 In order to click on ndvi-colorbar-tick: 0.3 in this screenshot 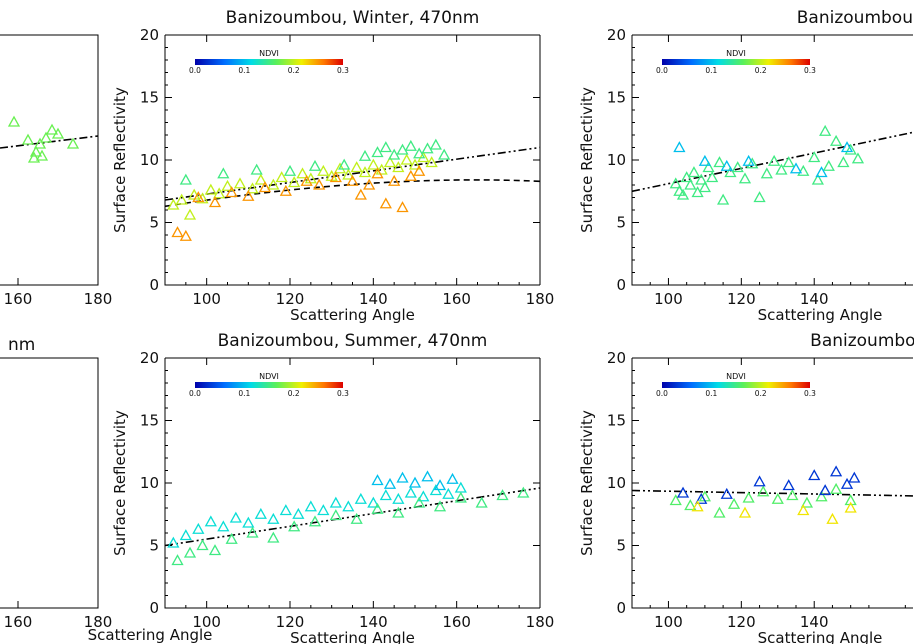, I will do `click(810, 393)`.